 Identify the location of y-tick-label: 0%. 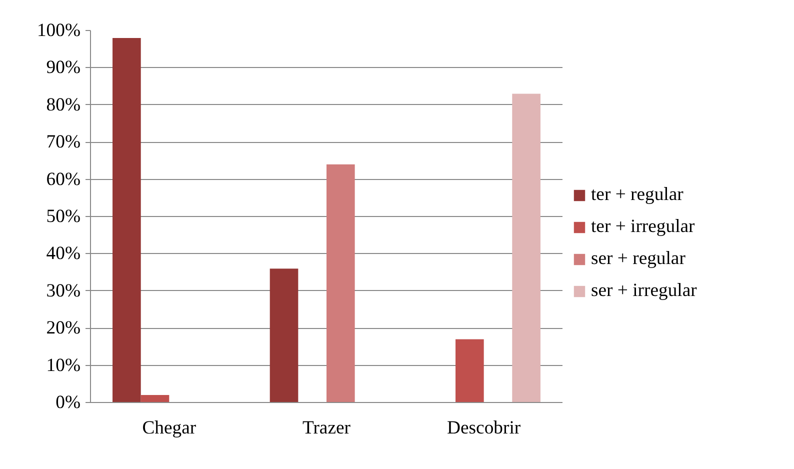
(68, 402).